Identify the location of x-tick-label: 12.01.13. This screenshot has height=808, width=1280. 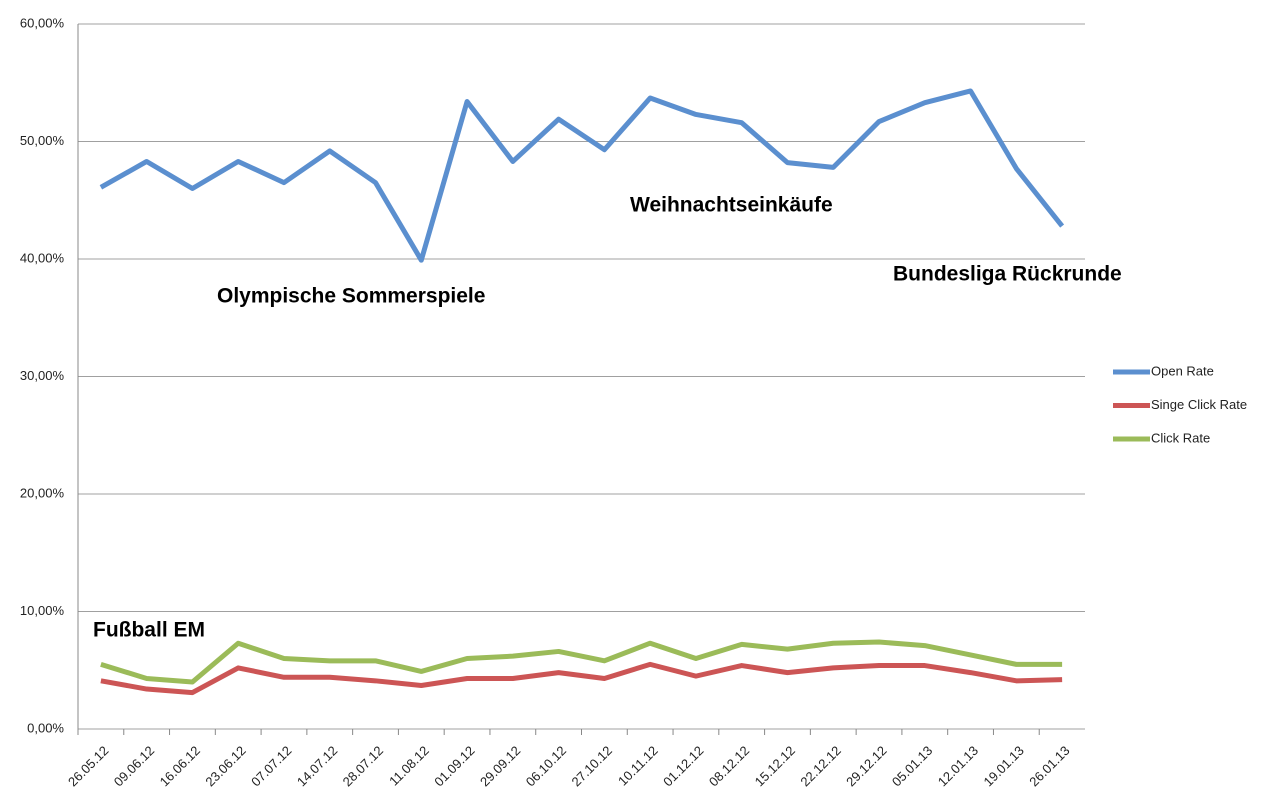
(958, 766).